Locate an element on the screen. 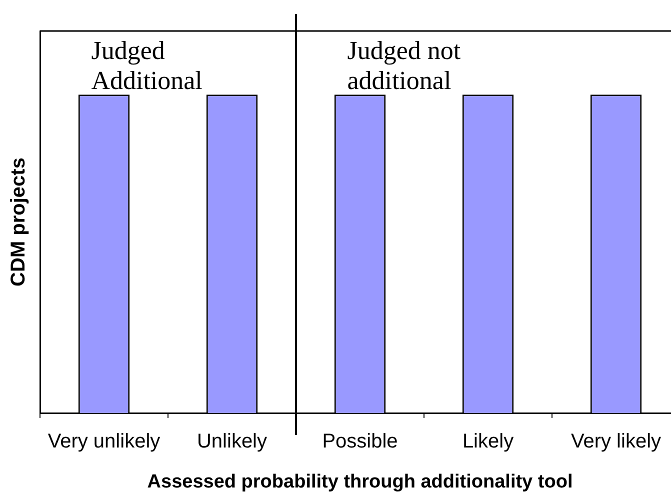 Image resolution: width=671 pixels, height=492 pixels. x-tick-label: Very unlikely is located at coordinates (104, 441).